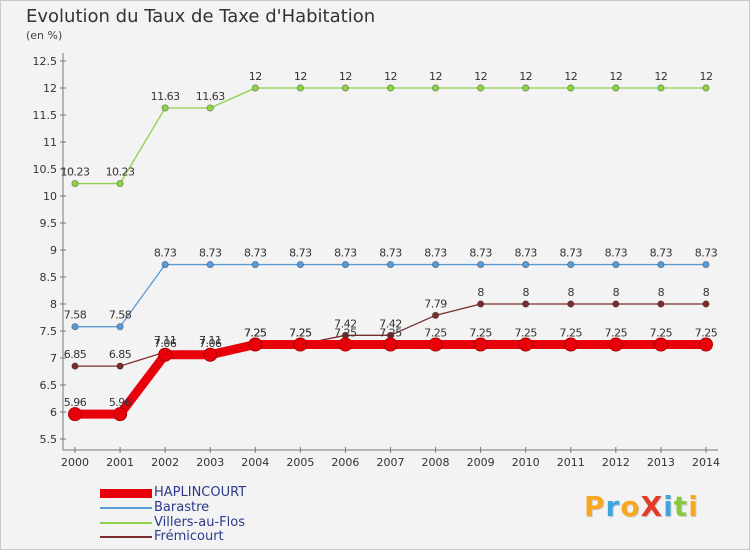 This screenshot has width=750, height=550. What do you see at coordinates (189, 536) in the screenshot?
I see `legend-label: Frémicourt` at bounding box center [189, 536].